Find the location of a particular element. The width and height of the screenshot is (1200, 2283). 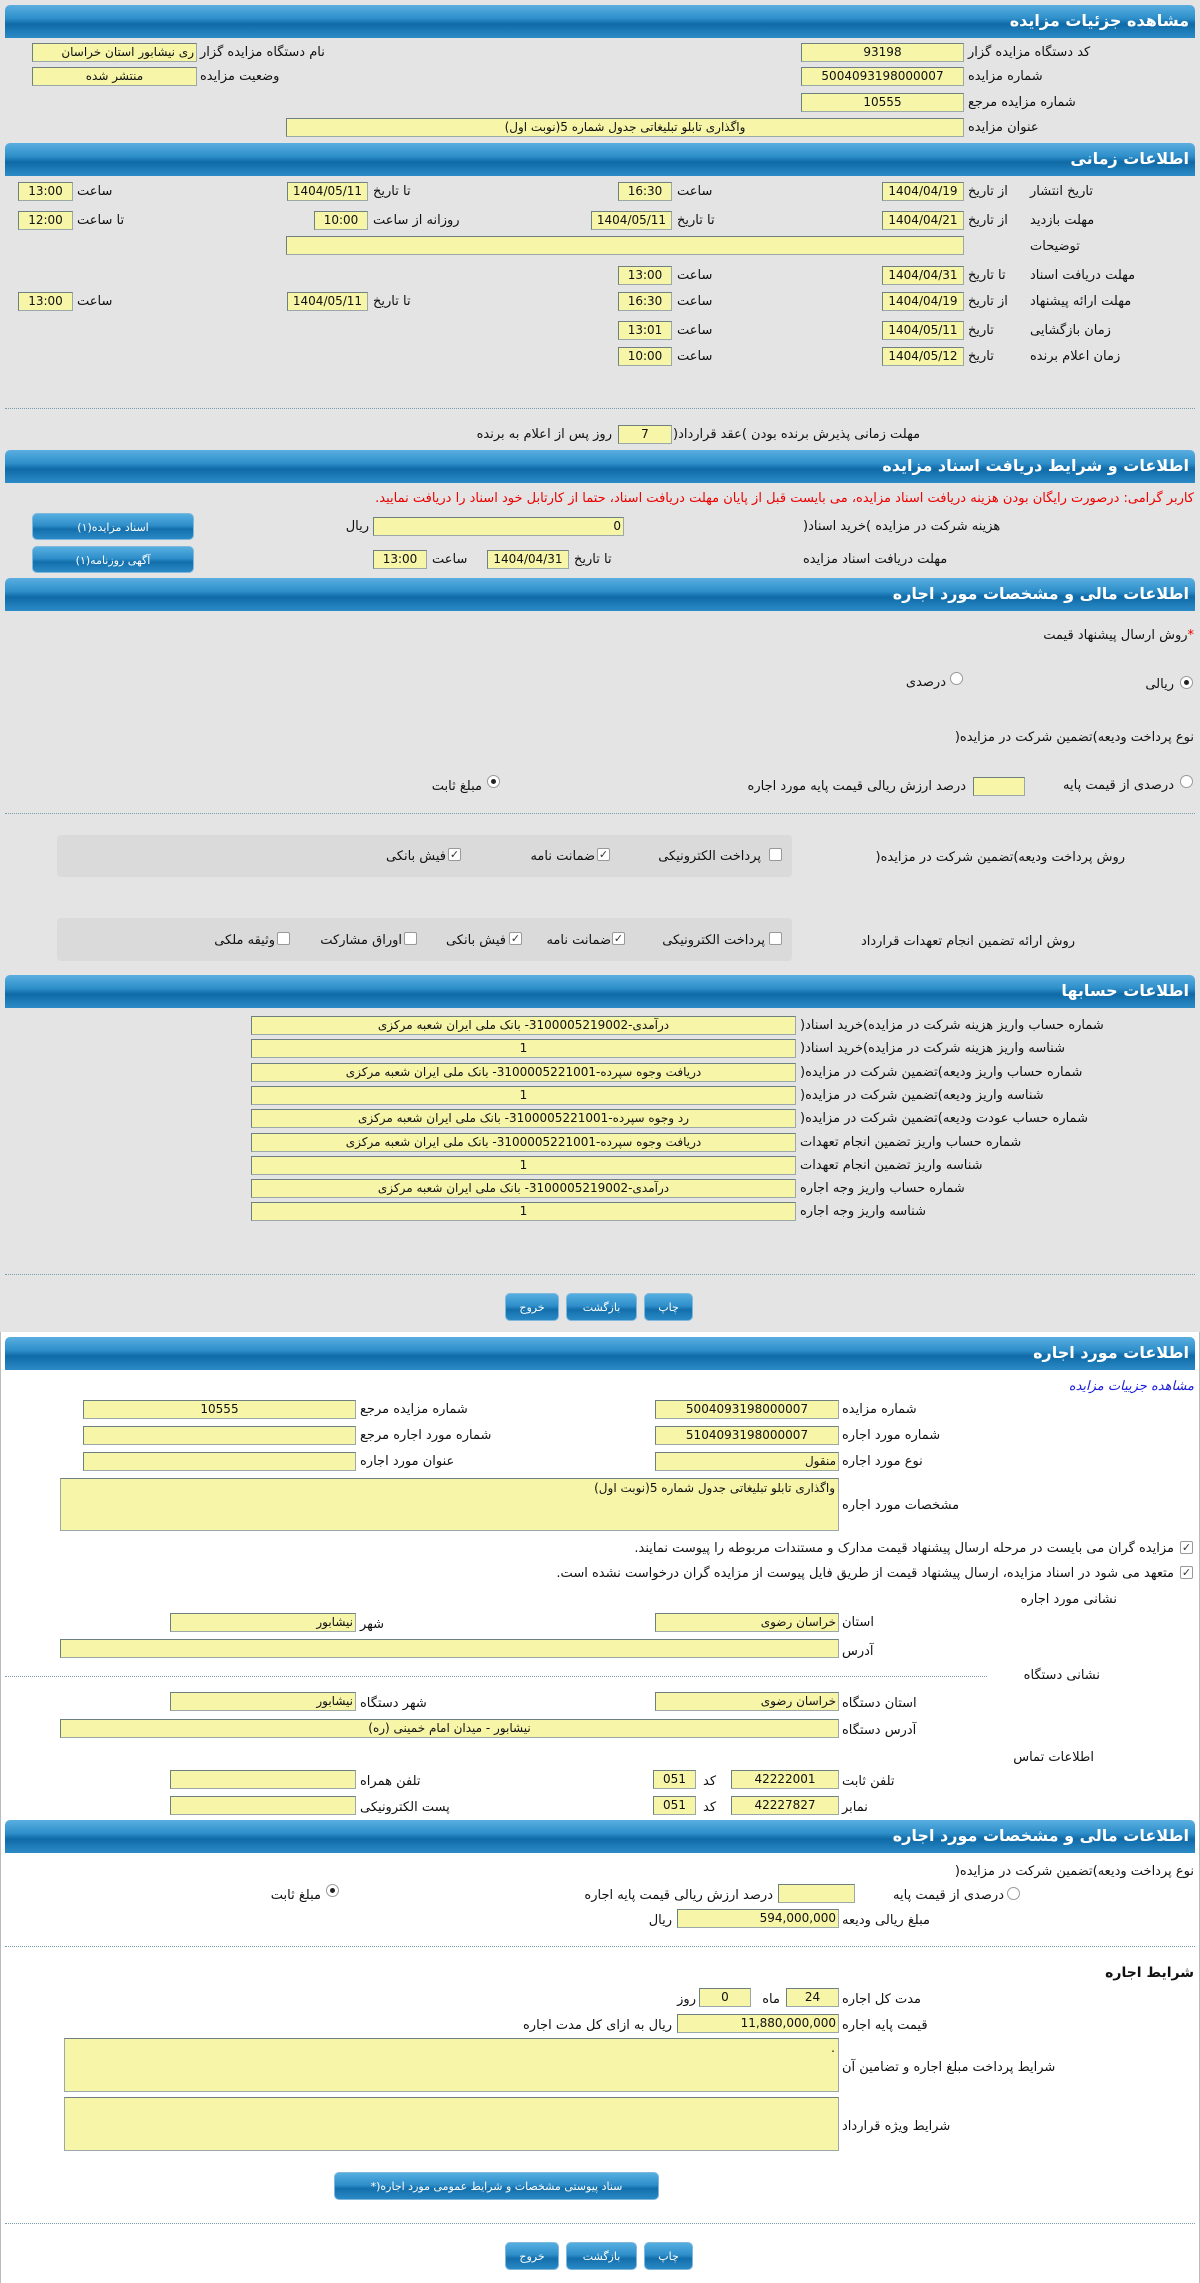

docs-fee-label: هزینه شرکت در مزایده )خرید اسناد( is located at coordinates (902, 526).